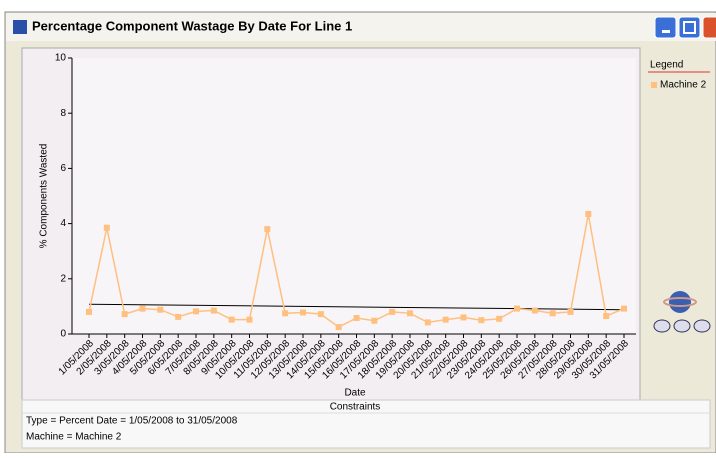  Describe the element at coordinates (355, 393) in the screenshot. I see `x-axis-label: Date` at that location.